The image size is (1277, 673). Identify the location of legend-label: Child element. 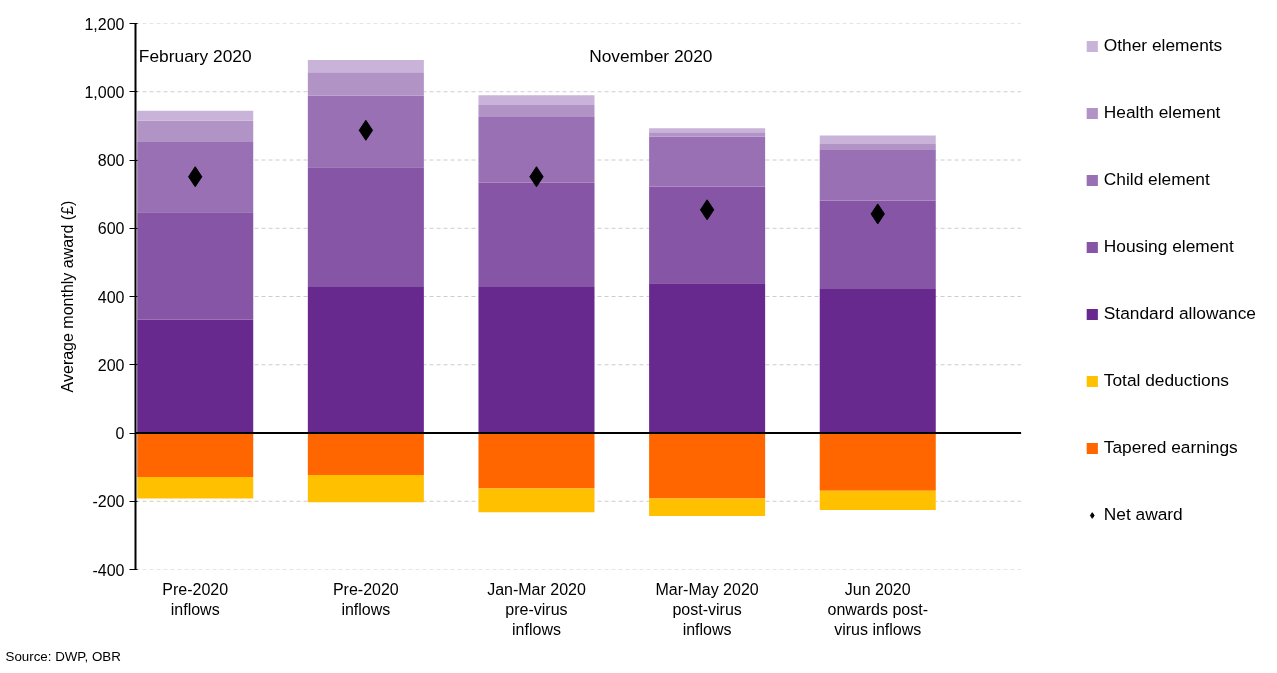
(1156, 179).